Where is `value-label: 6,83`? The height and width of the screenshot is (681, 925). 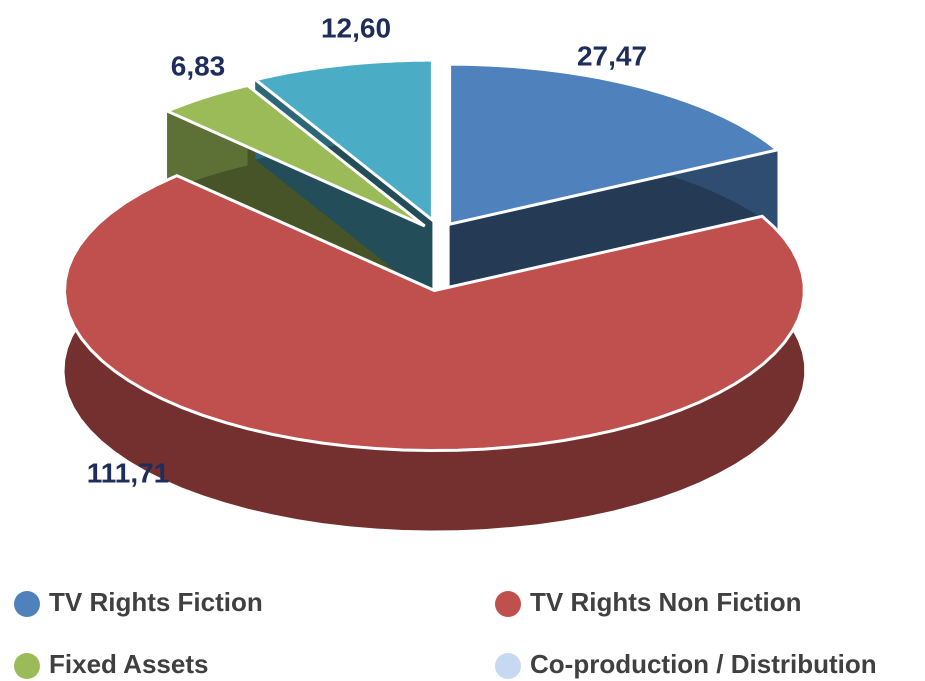
value-label: 6,83 is located at coordinates (198, 65).